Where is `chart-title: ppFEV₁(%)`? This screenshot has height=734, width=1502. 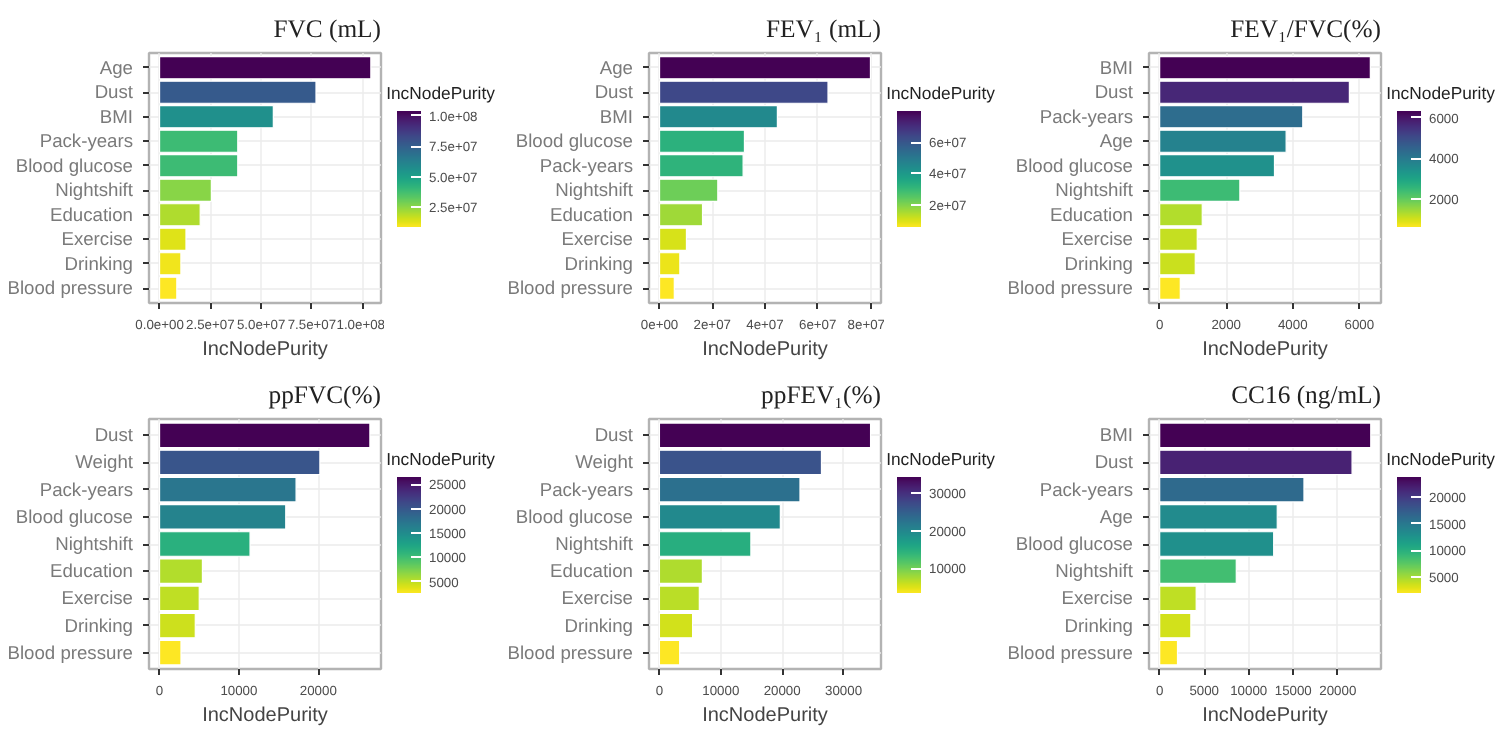
chart-title: ppFEV₁(%) is located at coordinates (821, 395).